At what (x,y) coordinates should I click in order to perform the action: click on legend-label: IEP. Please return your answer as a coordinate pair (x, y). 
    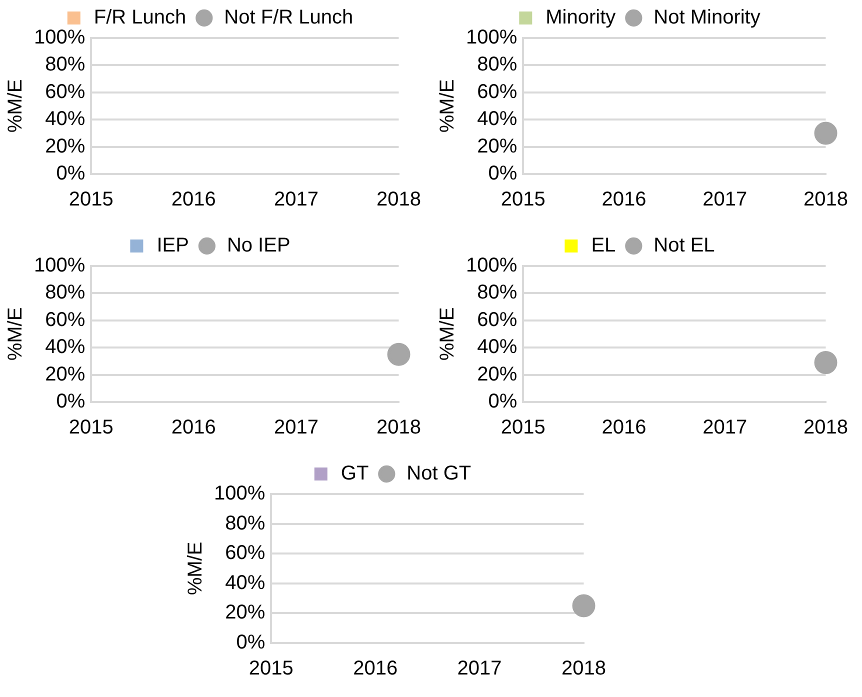
    Looking at the image, I should click on (172, 245).